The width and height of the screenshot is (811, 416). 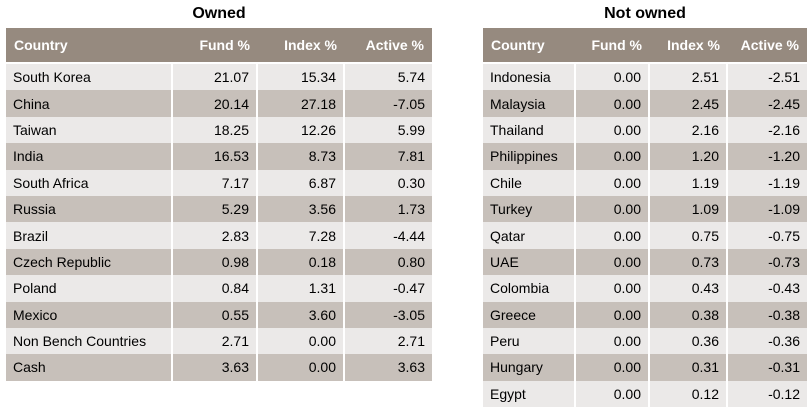 I want to click on index-cell: 0.38, so click(x=689, y=314).